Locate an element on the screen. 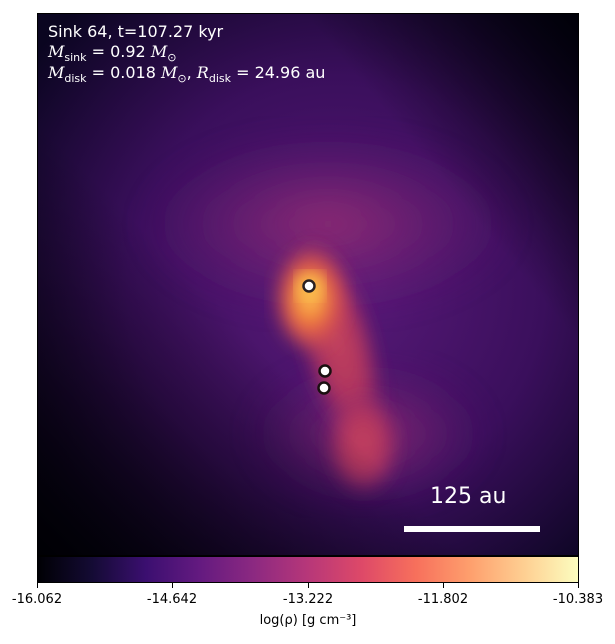  colorbar-tick-label-3: -11.802 is located at coordinates (443, 599).